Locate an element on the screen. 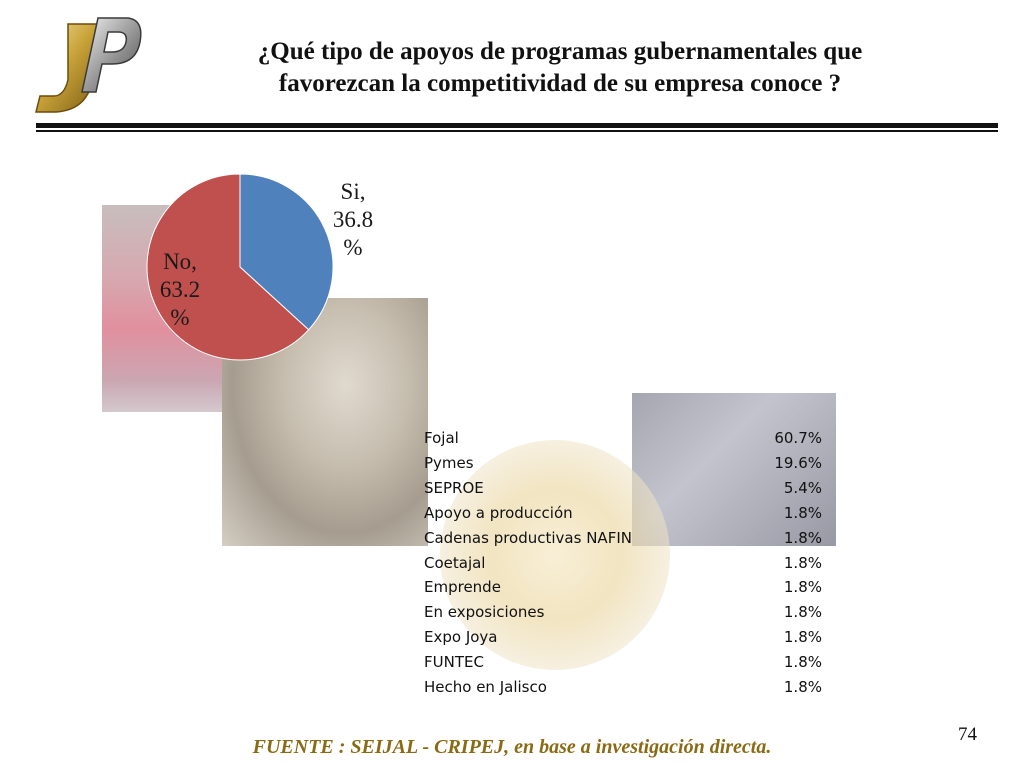 Image resolution: width=1024 pixels, height=768 pixels. program-name: Emprende is located at coordinates (462, 587).